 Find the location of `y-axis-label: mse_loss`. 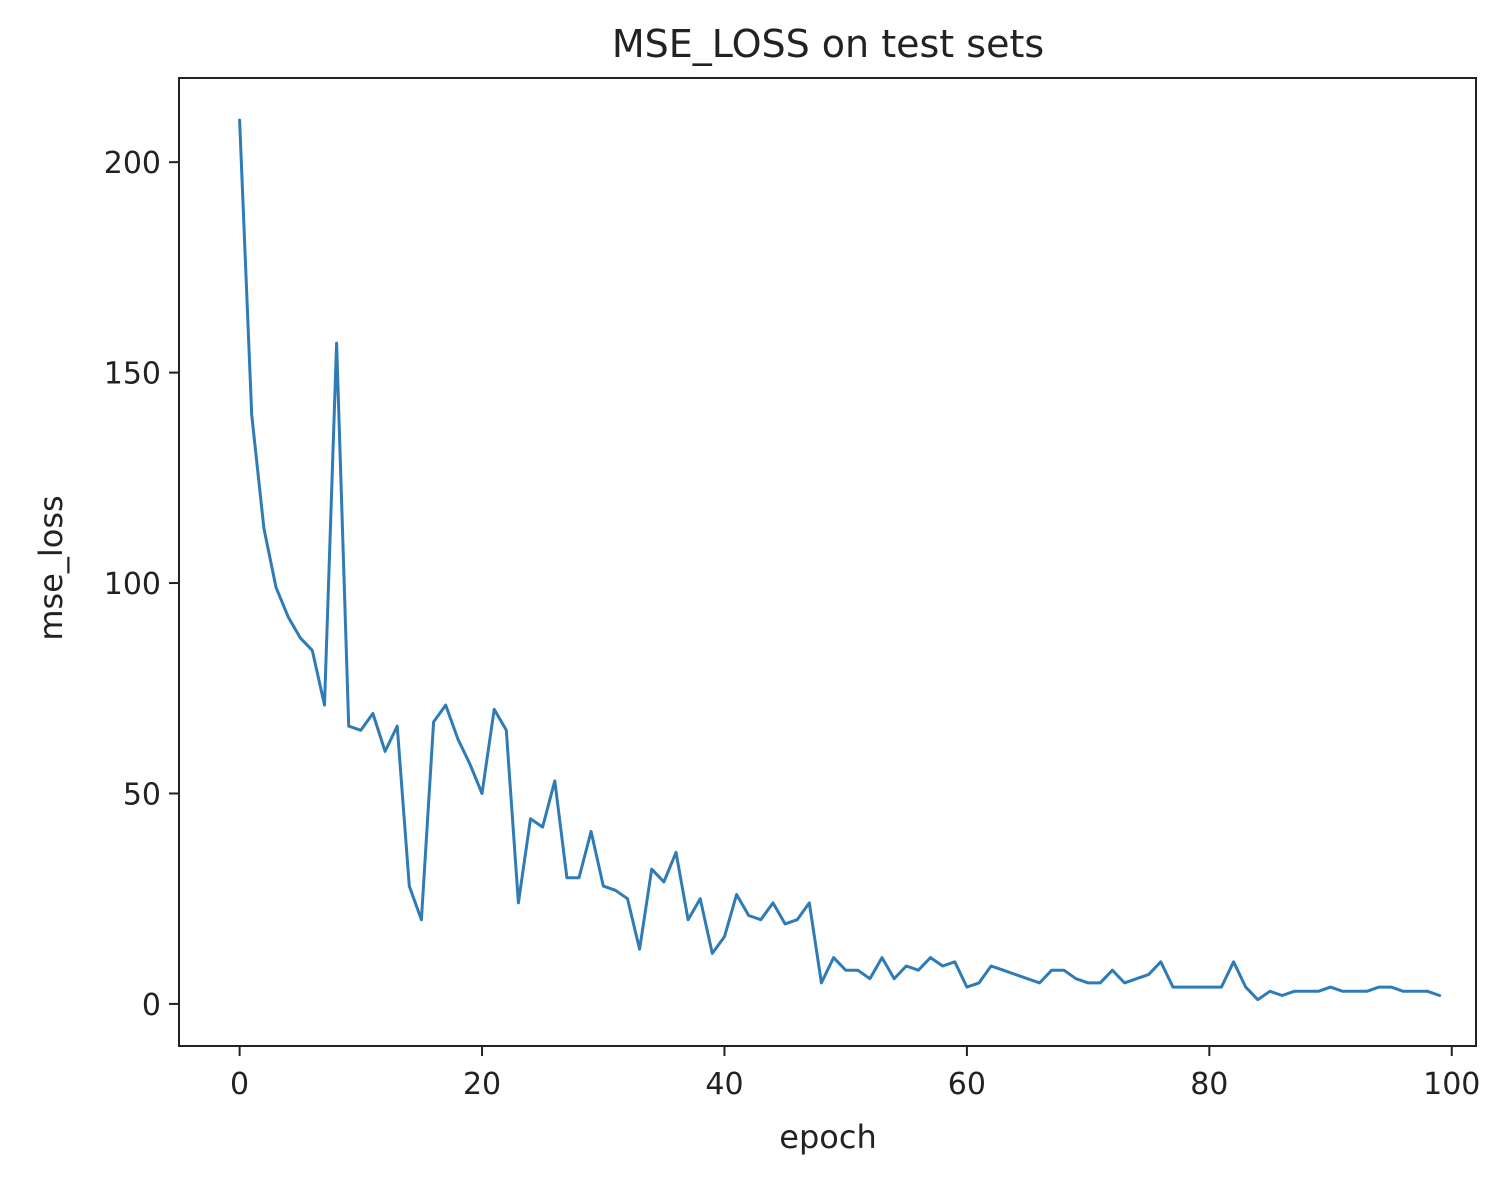

y-axis-label: mse_loss is located at coordinates (51, 567).